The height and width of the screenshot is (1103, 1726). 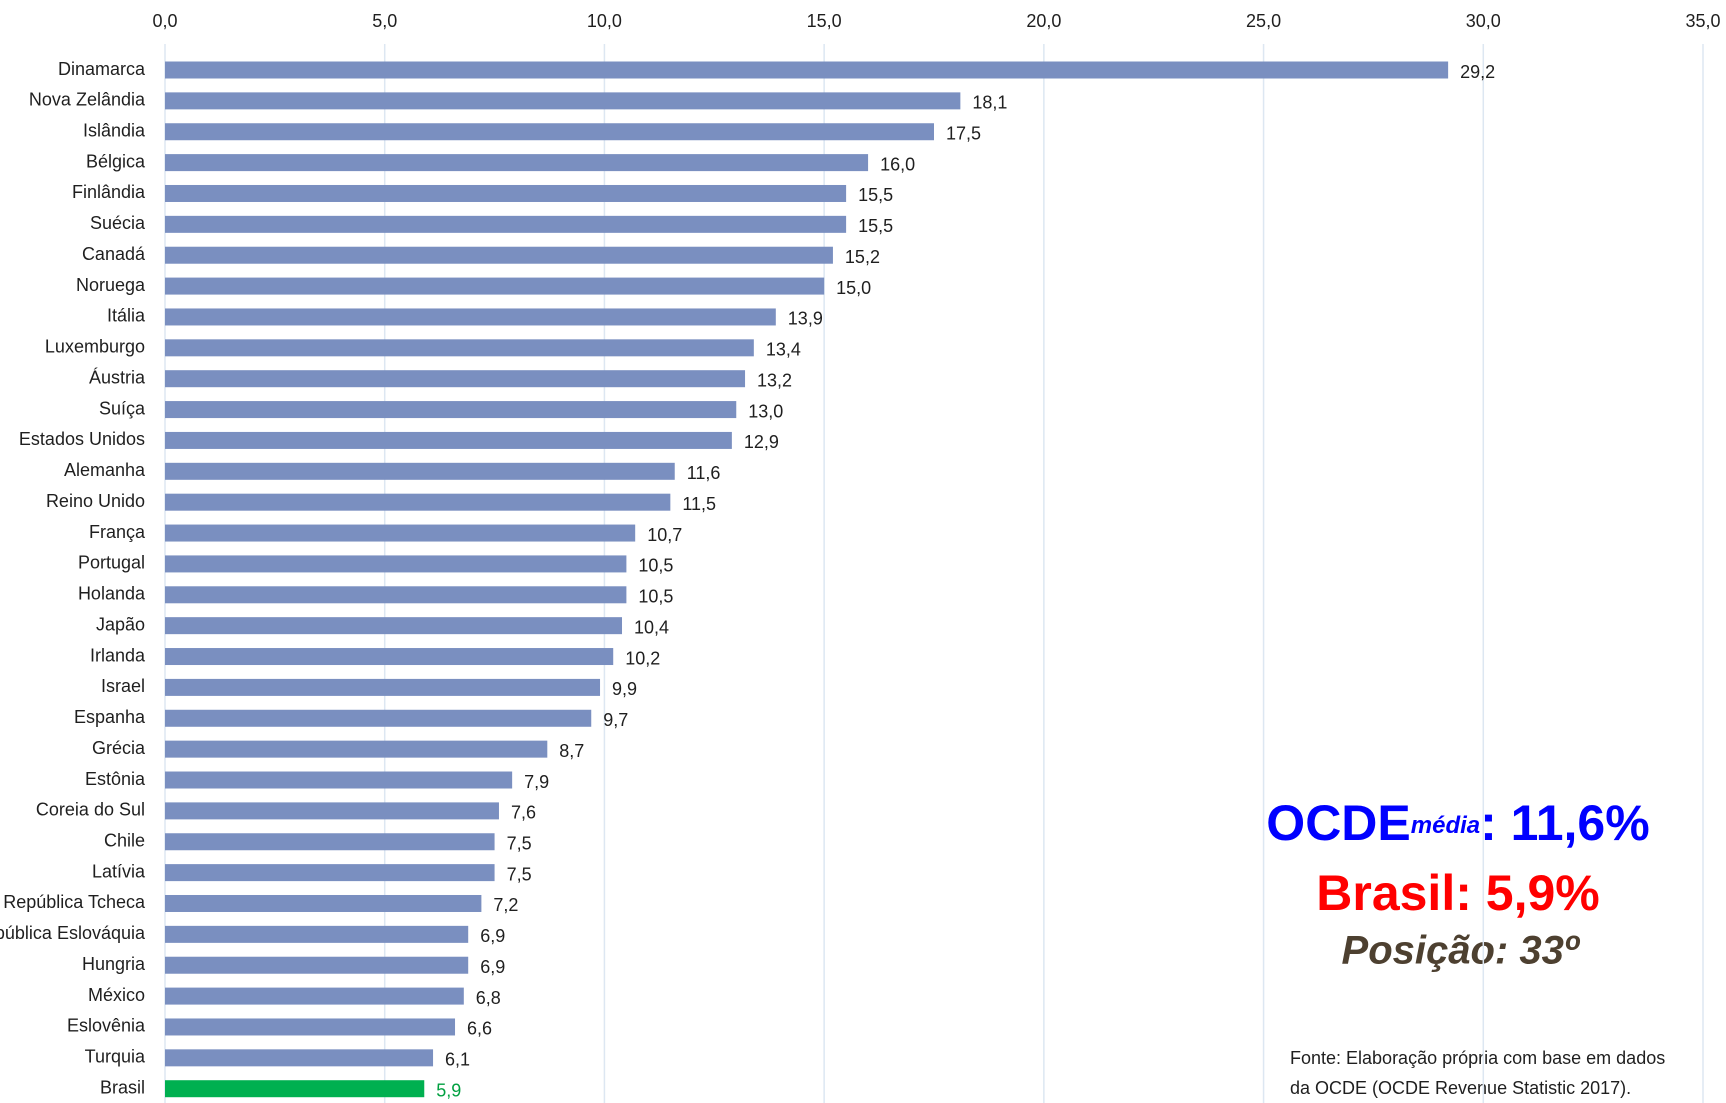 I want to click on value-label: 9,7, so click(x=615, y=720).